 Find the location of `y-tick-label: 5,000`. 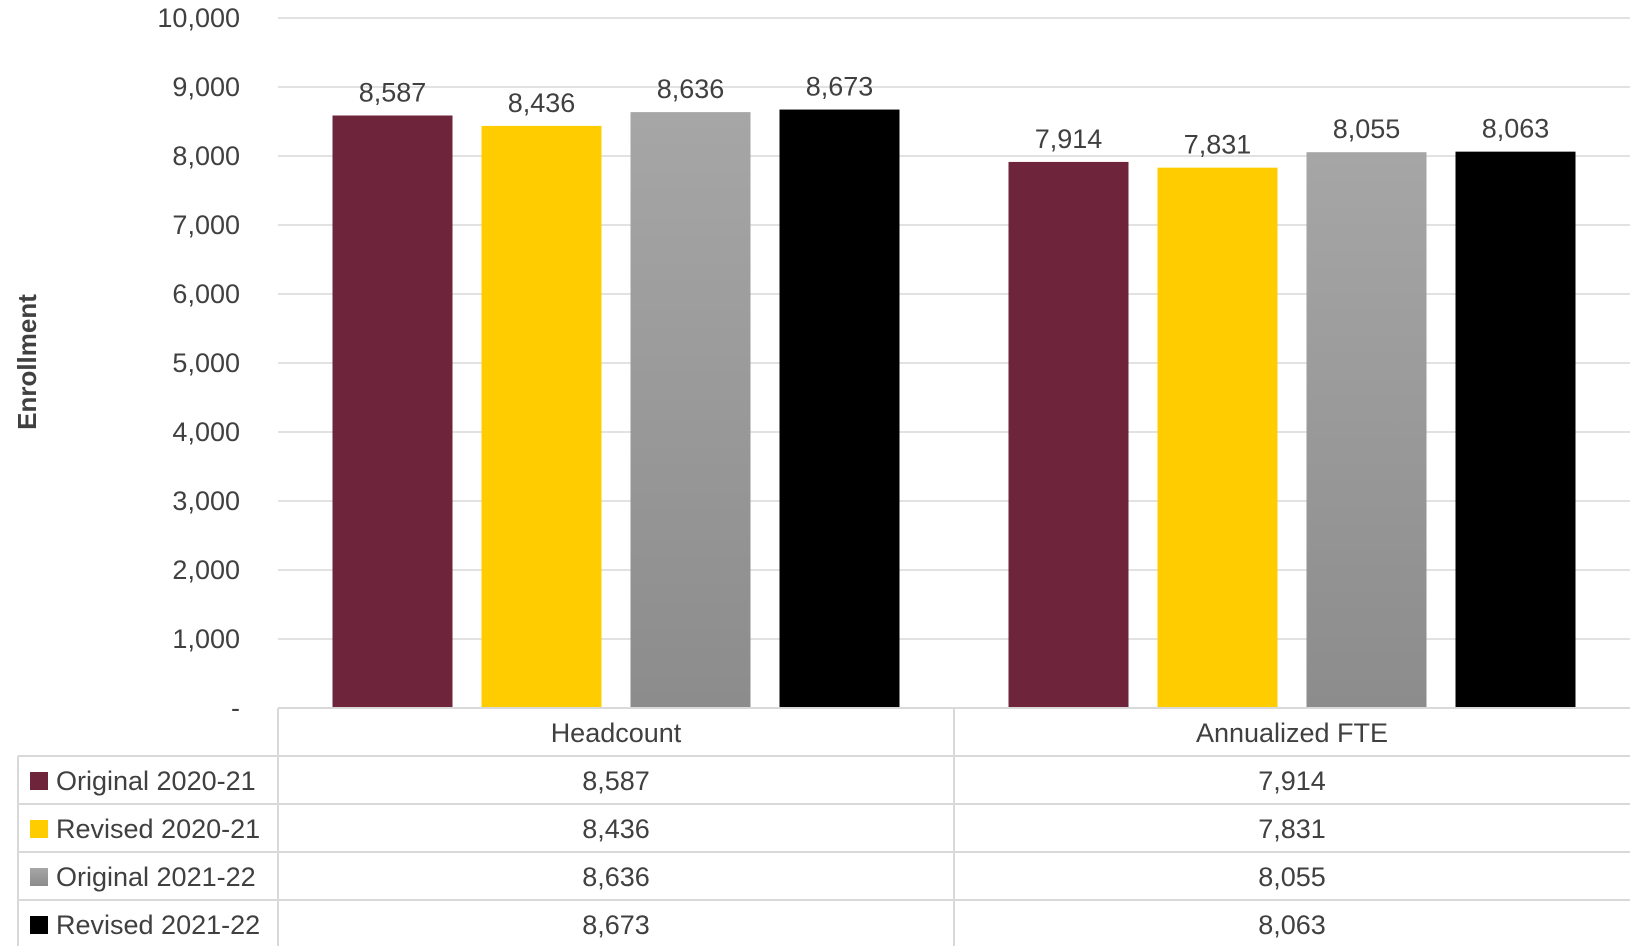

y-tick-label: 5,000 is located at coordinates (206, 363).